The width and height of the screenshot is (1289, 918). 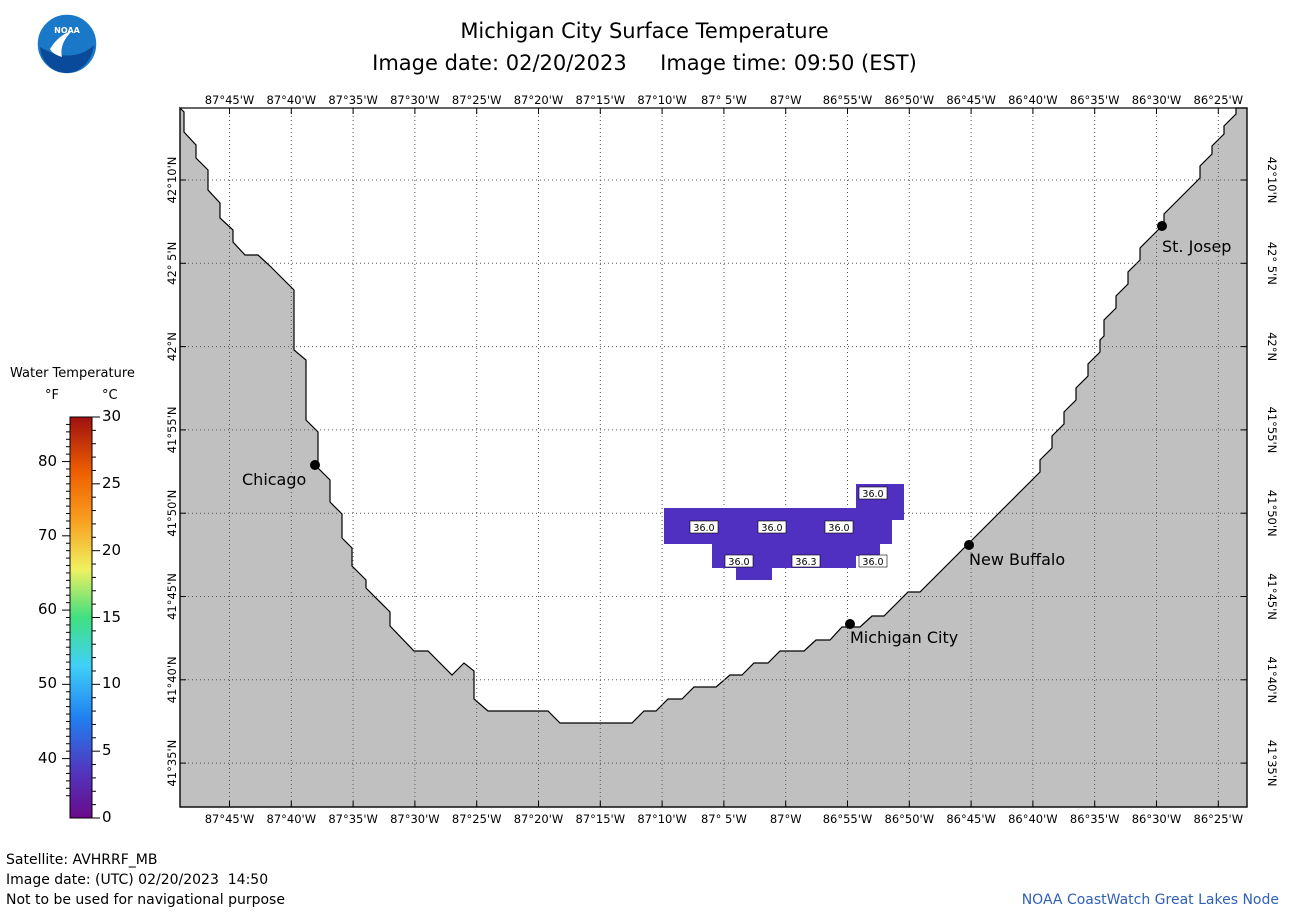 I want to click on legend-color-bar, so click(x=81, y=617).